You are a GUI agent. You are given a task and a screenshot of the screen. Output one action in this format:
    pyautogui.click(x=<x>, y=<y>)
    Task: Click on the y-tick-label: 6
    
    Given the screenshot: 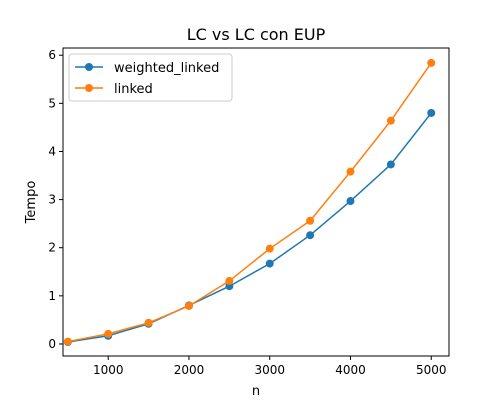 What is the action you would take?
    pyautogui.click(x=52, y=55)
    